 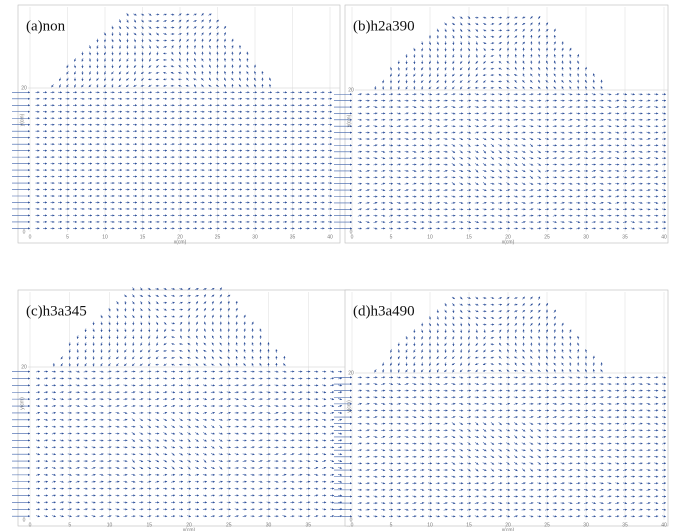 I want to click on panel-label: (a)non, so click(x=46, y=26).